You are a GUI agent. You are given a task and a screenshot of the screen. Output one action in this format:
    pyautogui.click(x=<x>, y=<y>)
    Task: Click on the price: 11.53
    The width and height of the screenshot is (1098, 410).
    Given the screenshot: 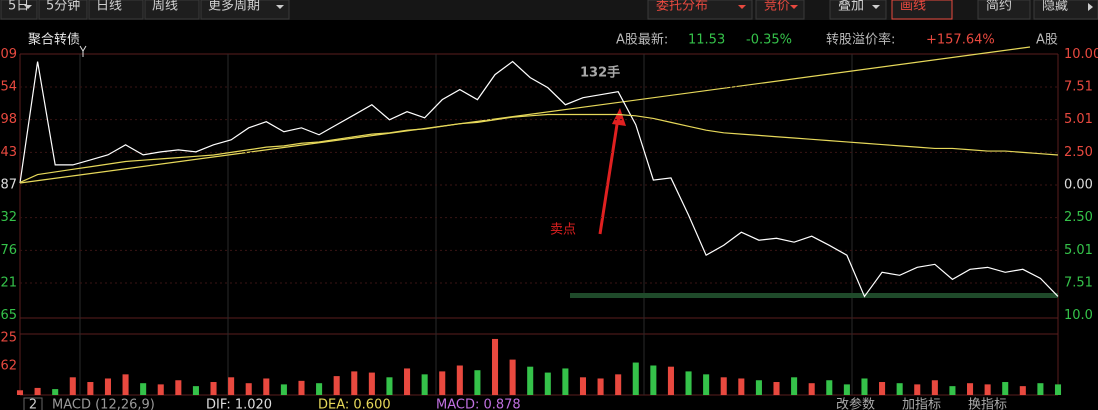 What is the action you would take?
    pyautogui.click(x=706, y=40)
    